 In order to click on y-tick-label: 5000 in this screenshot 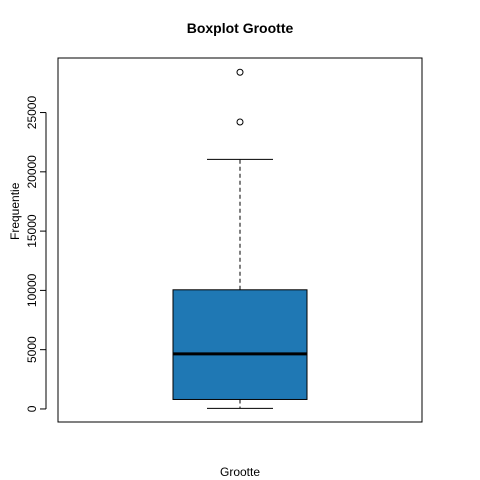, I will do `click(32, 349)`.